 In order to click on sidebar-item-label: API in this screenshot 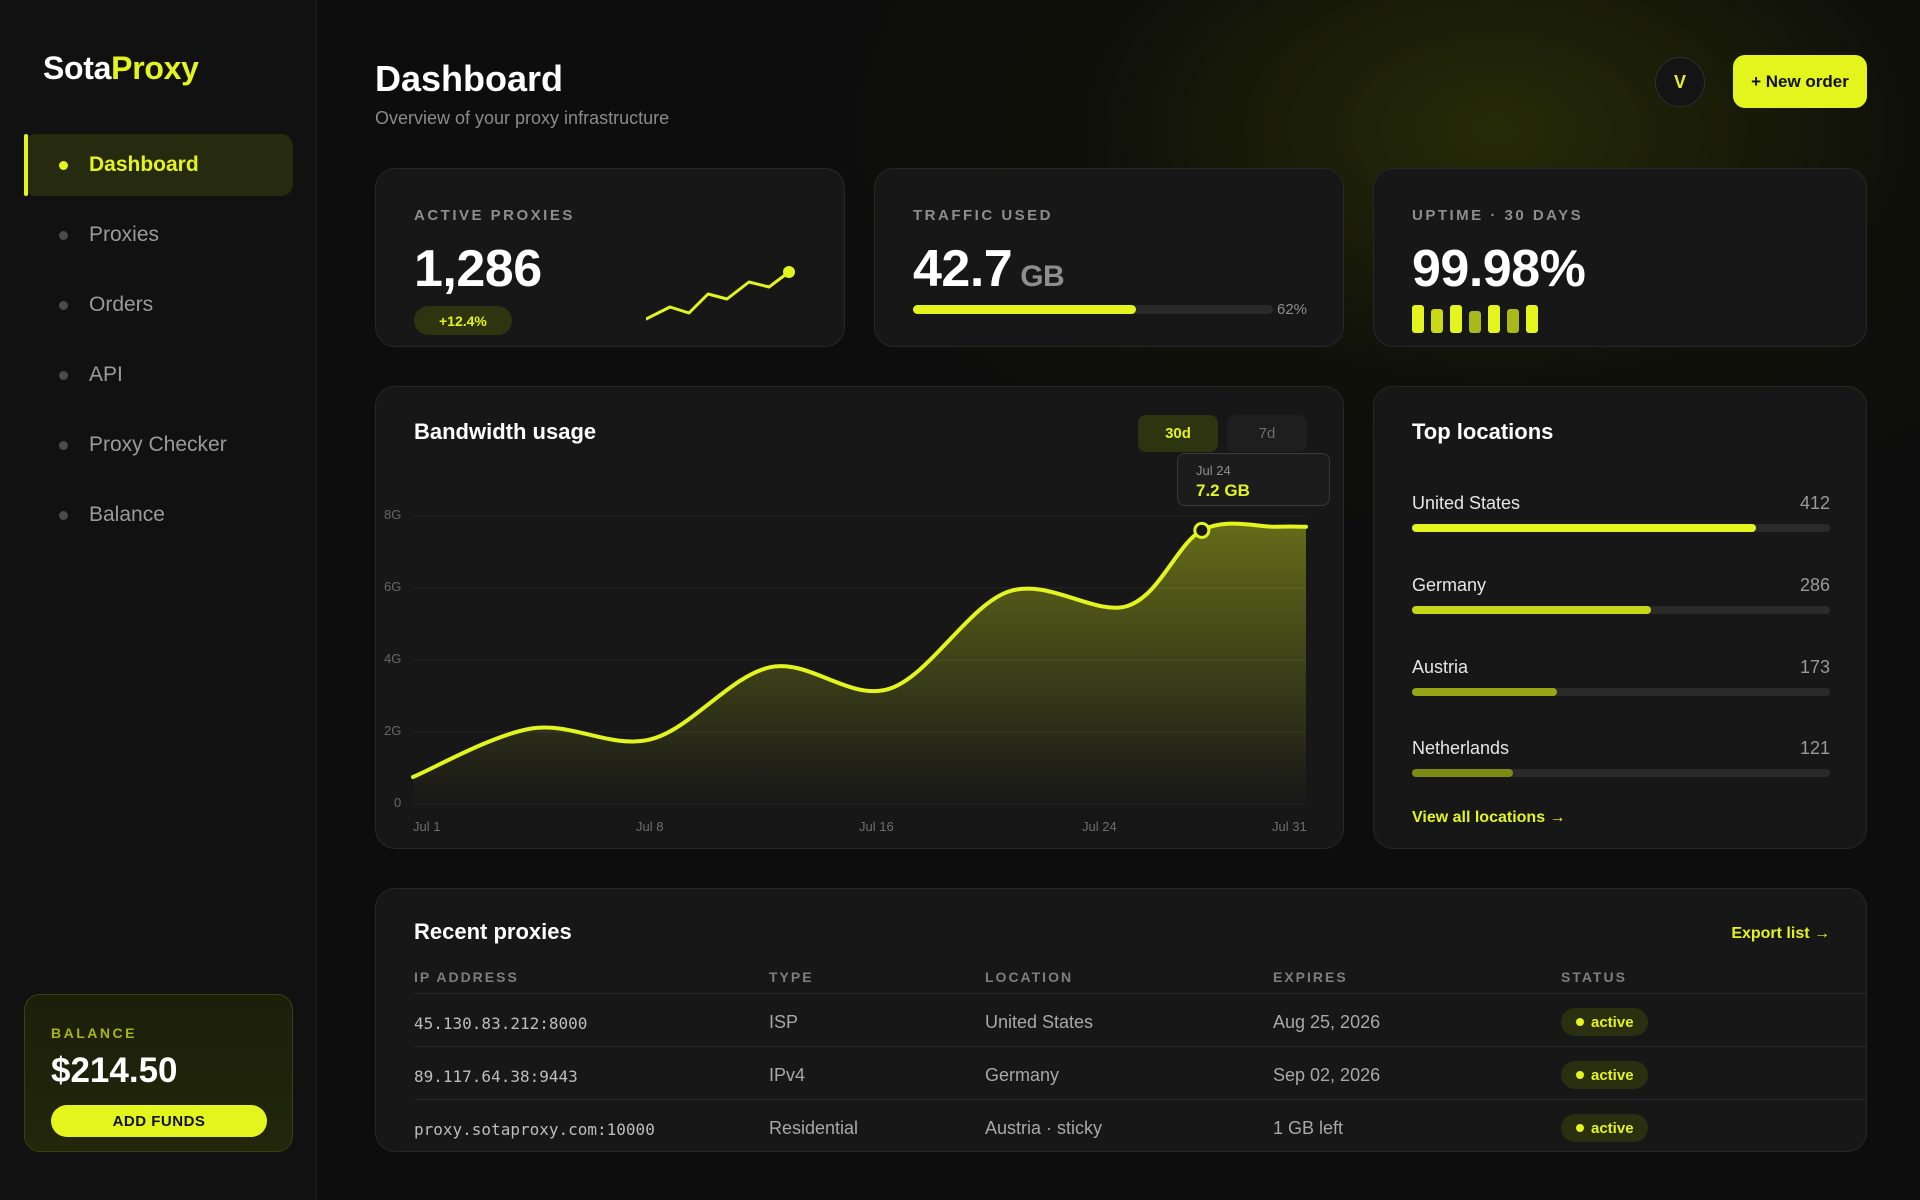, I will do `click(106, 374)`.